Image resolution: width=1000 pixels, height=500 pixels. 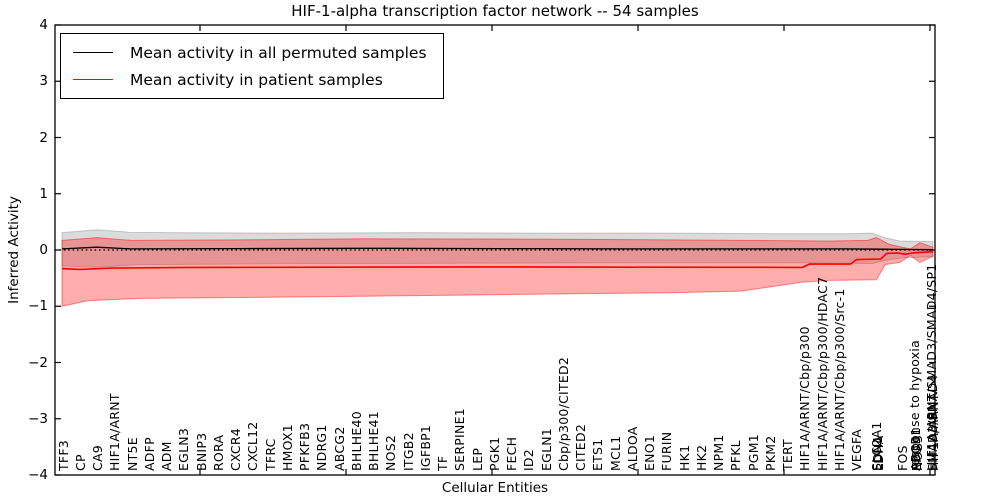 I want to click on x-category-label: PFKFB3, so click(x=304, y=446).